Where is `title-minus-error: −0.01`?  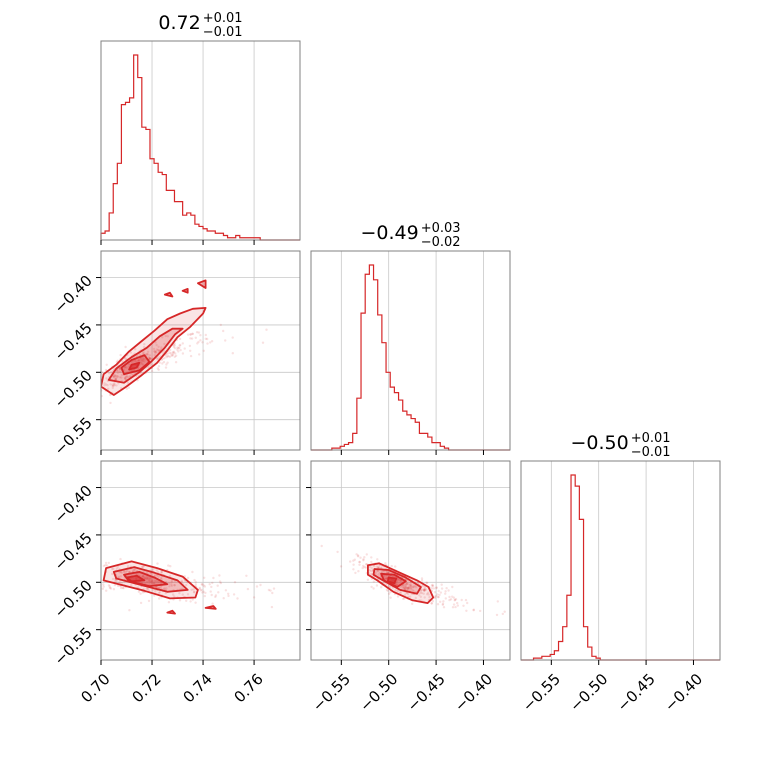
title-minus-error: −0.01 is located at coordinates (651, 452).